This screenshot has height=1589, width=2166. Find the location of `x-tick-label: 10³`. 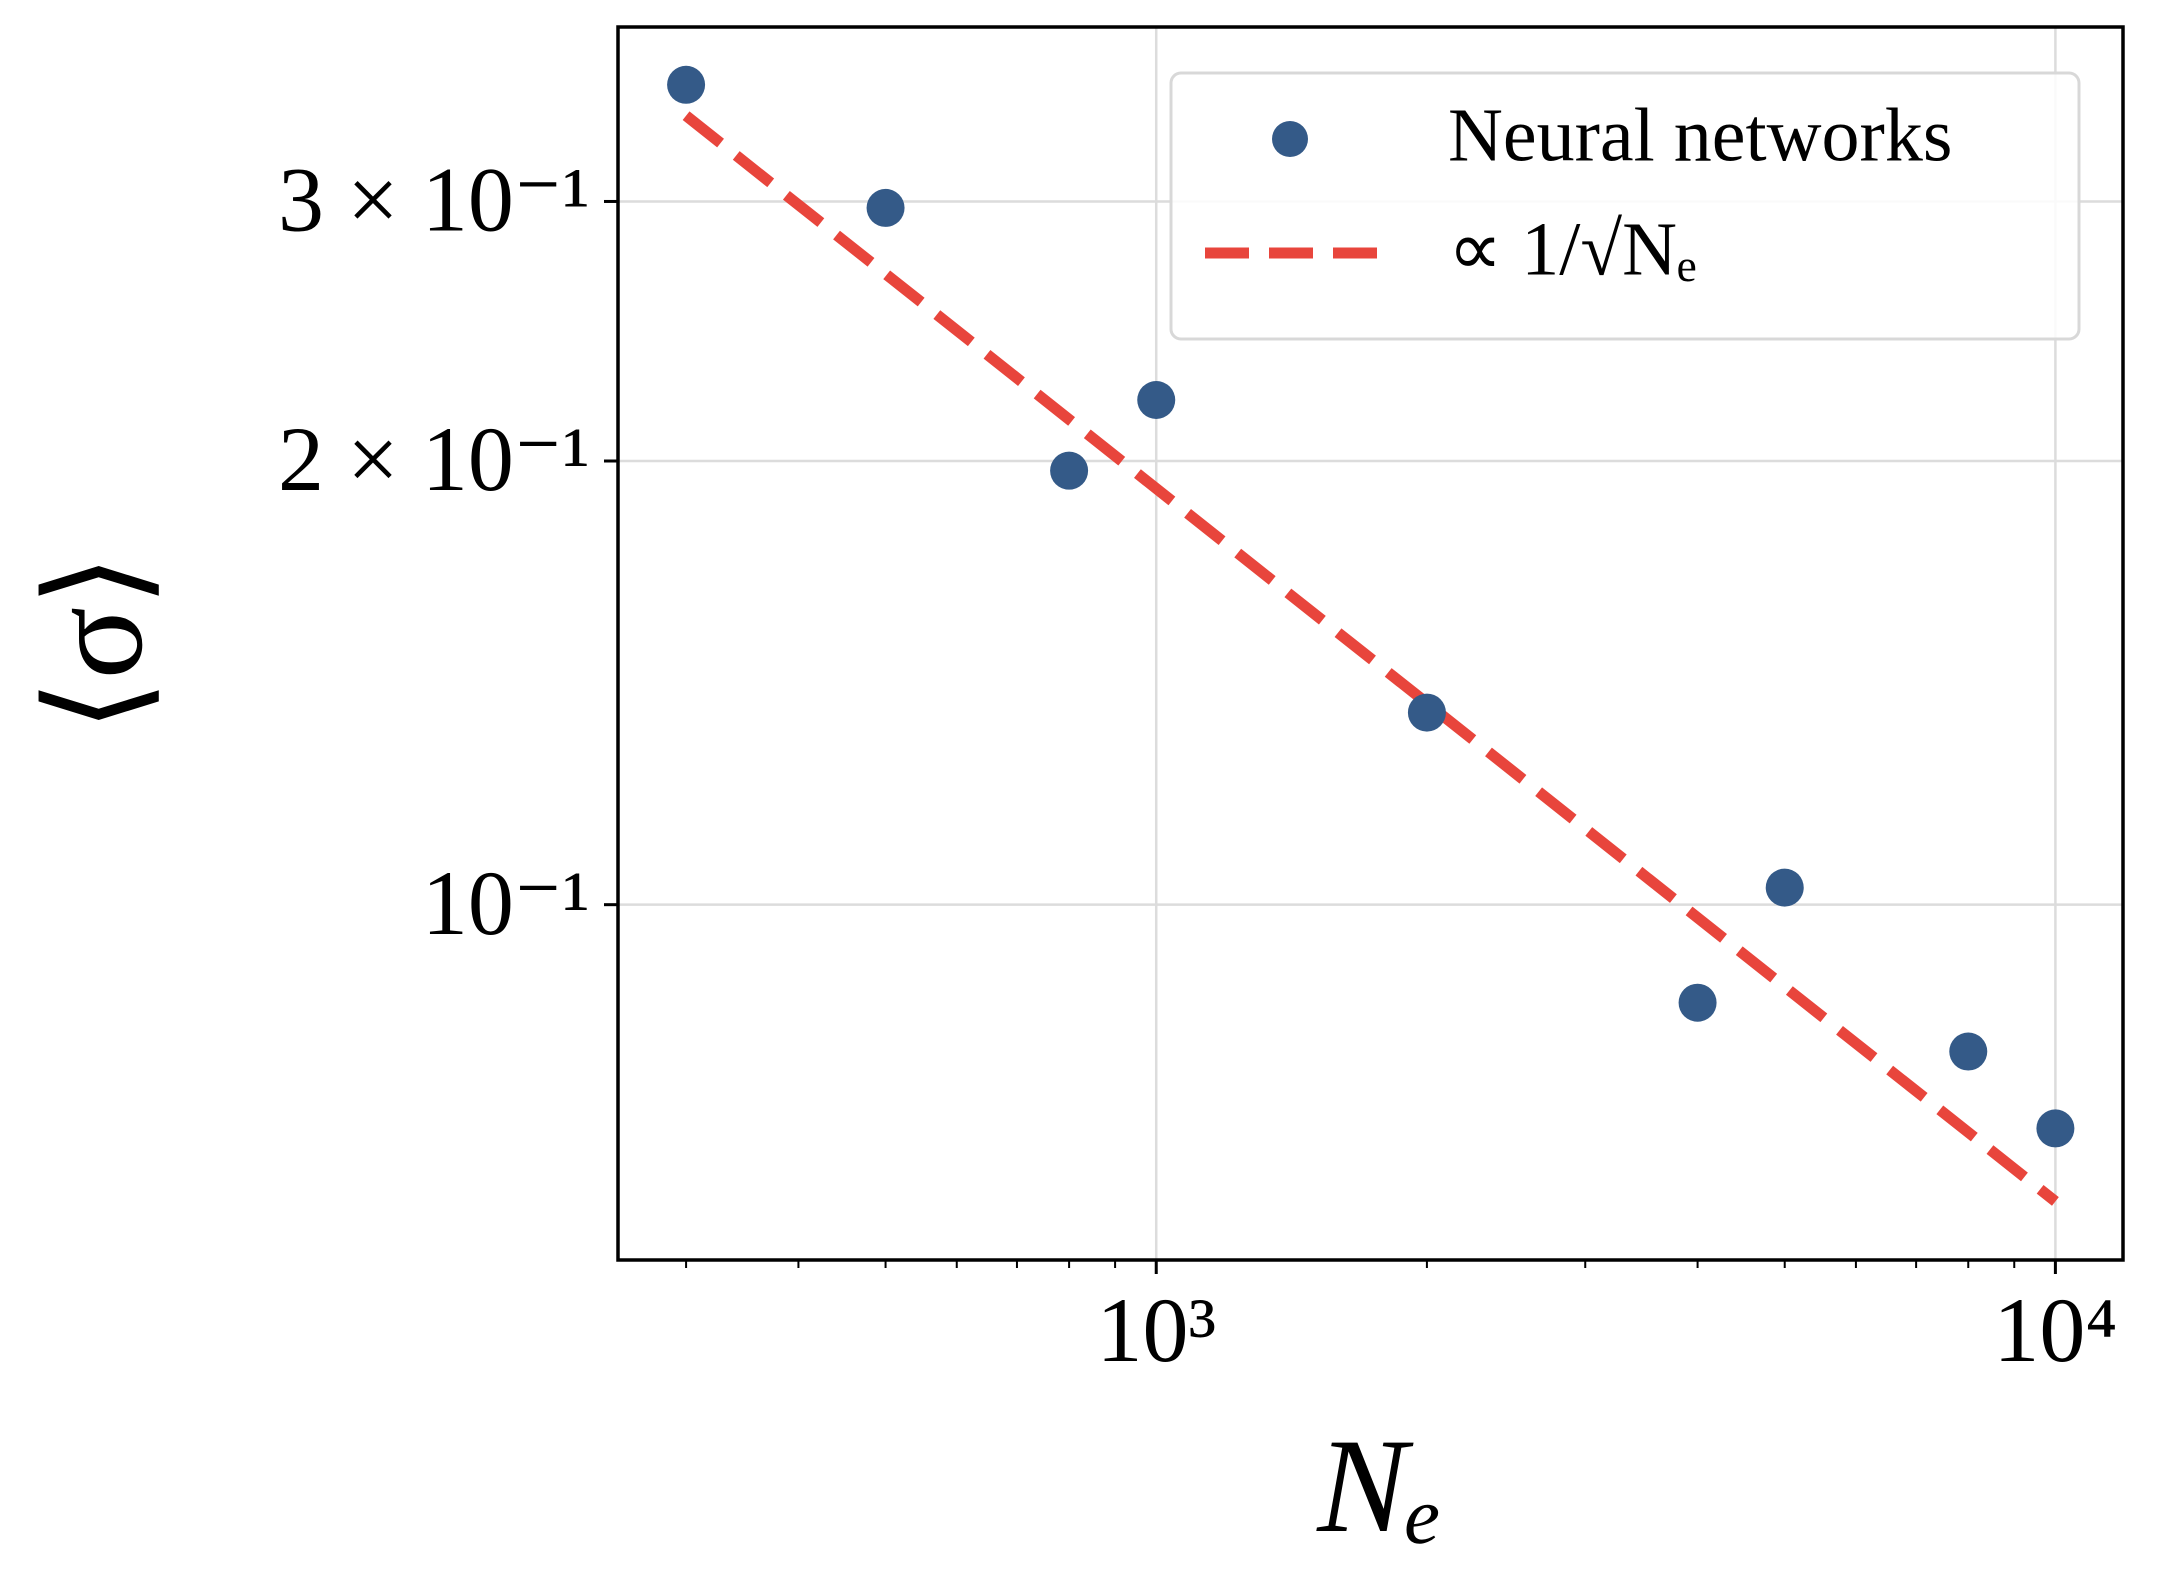

x-tick-label: 10³ is located at coordinates (1156, 1330).